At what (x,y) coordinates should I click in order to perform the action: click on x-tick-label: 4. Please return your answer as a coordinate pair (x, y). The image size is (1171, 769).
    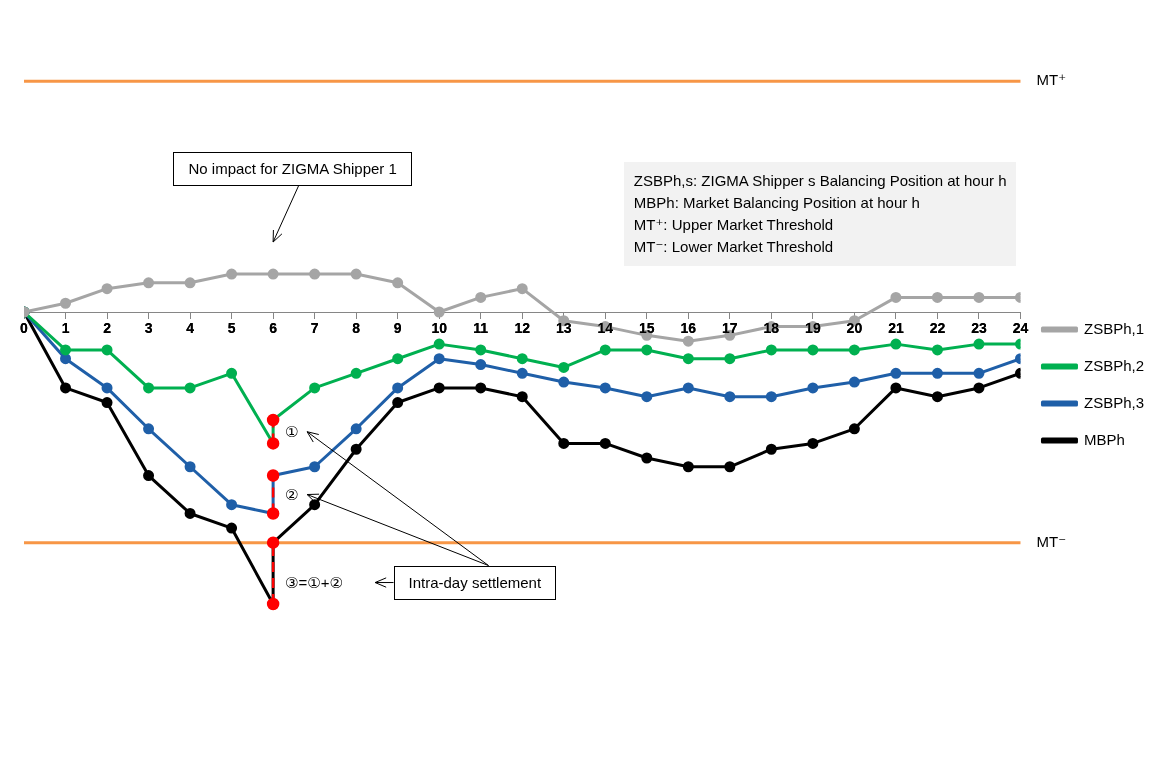
    Looking at the image, I should click on (190, 328).